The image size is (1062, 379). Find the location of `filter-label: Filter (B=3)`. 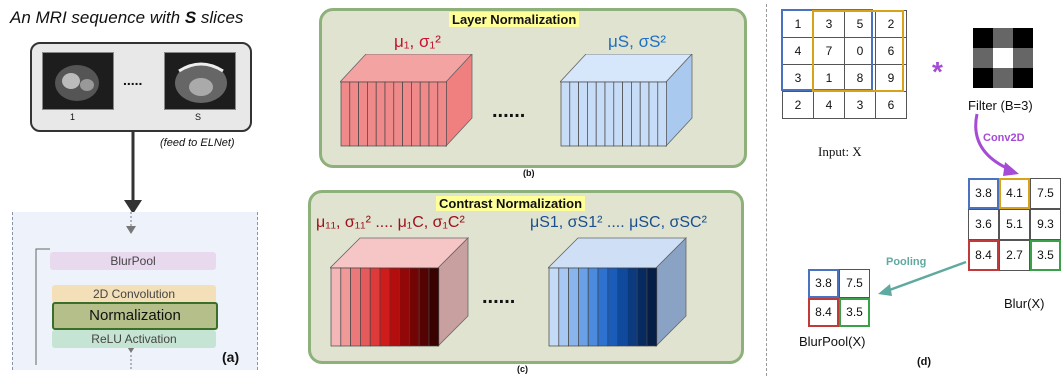

filter-label: Filter (B=3) is located at coordinates (1000, 105).